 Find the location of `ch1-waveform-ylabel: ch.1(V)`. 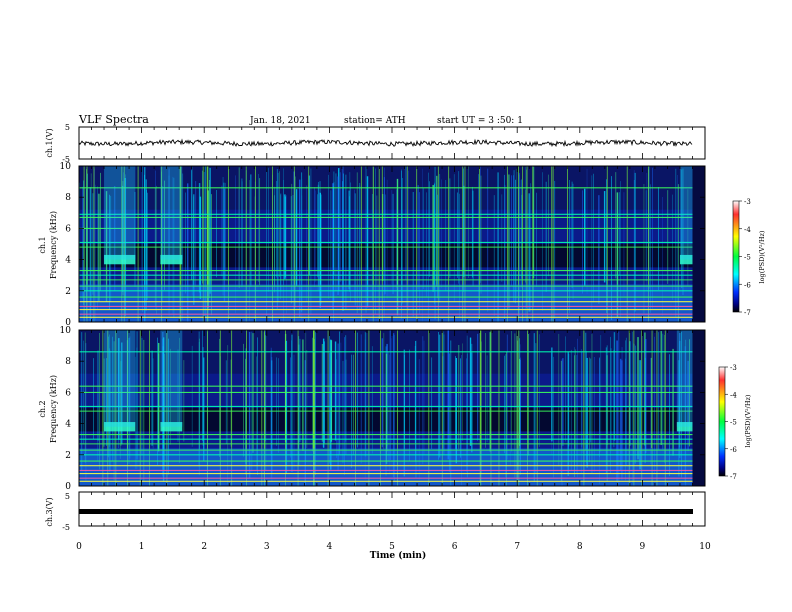

ch1-waveform-ylabel: ch.1(V) is located at coordinates (49, 142).